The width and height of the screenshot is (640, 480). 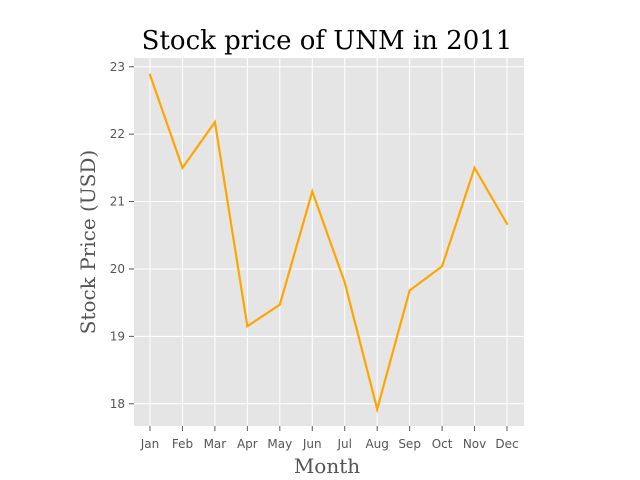 What do you see at coordinates (376, 444) in the screenshot?
I see `x-tick-label: Aug` at bounding box center [376, 444].